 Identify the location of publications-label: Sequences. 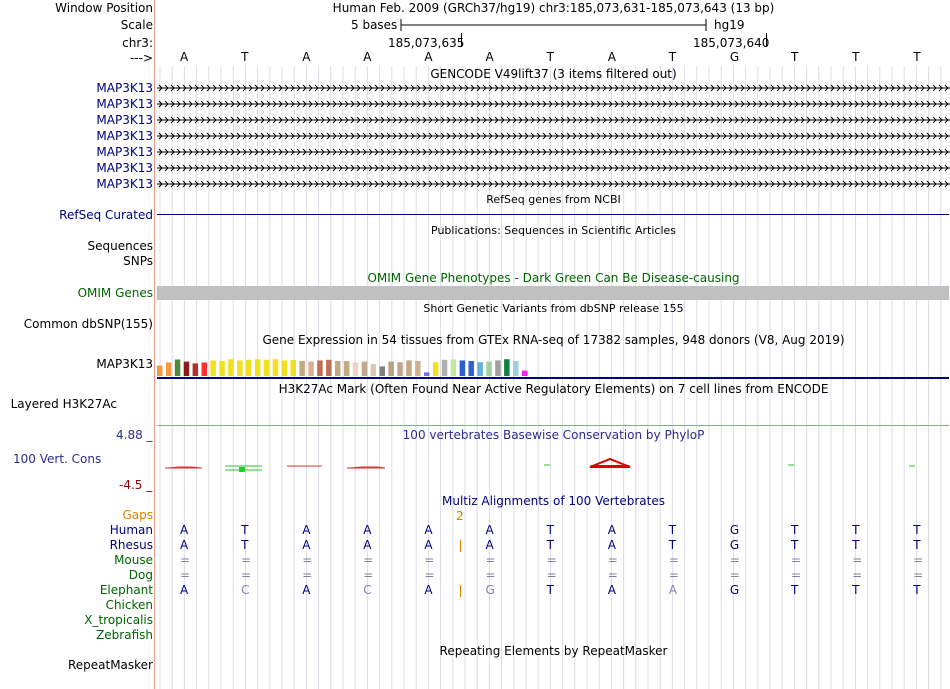
(120, 246).